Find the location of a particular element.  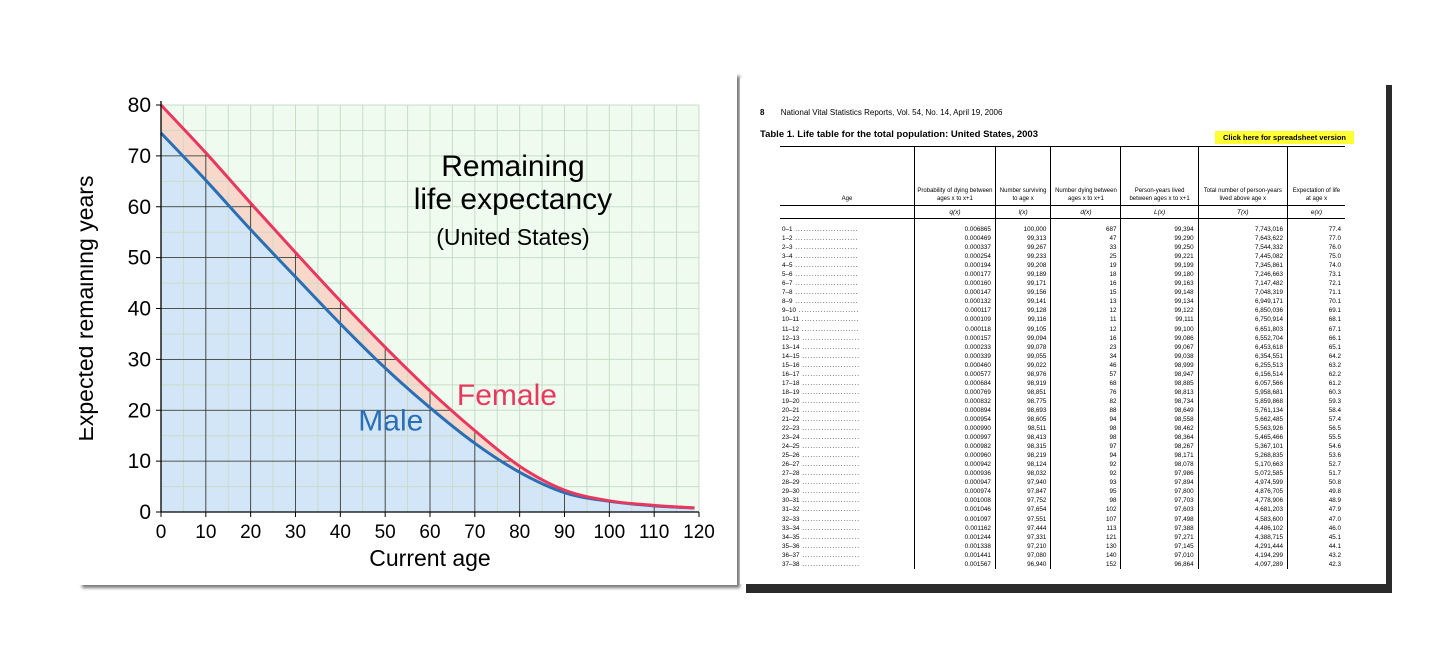

value-cell: 68 is located at coordinates (1085, 383).